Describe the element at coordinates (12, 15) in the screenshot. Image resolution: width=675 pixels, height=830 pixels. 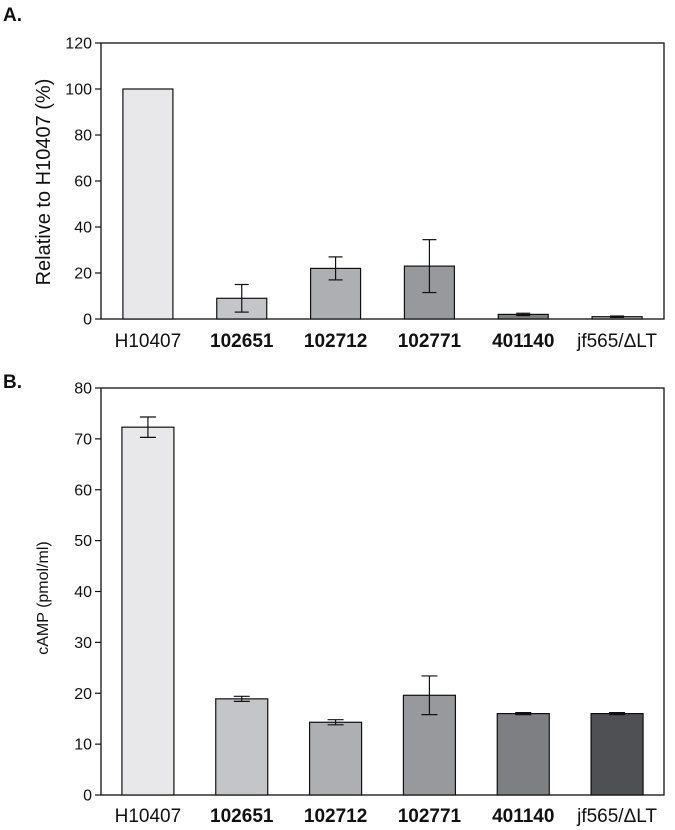
I see `panel-a-label: A.` at that location.